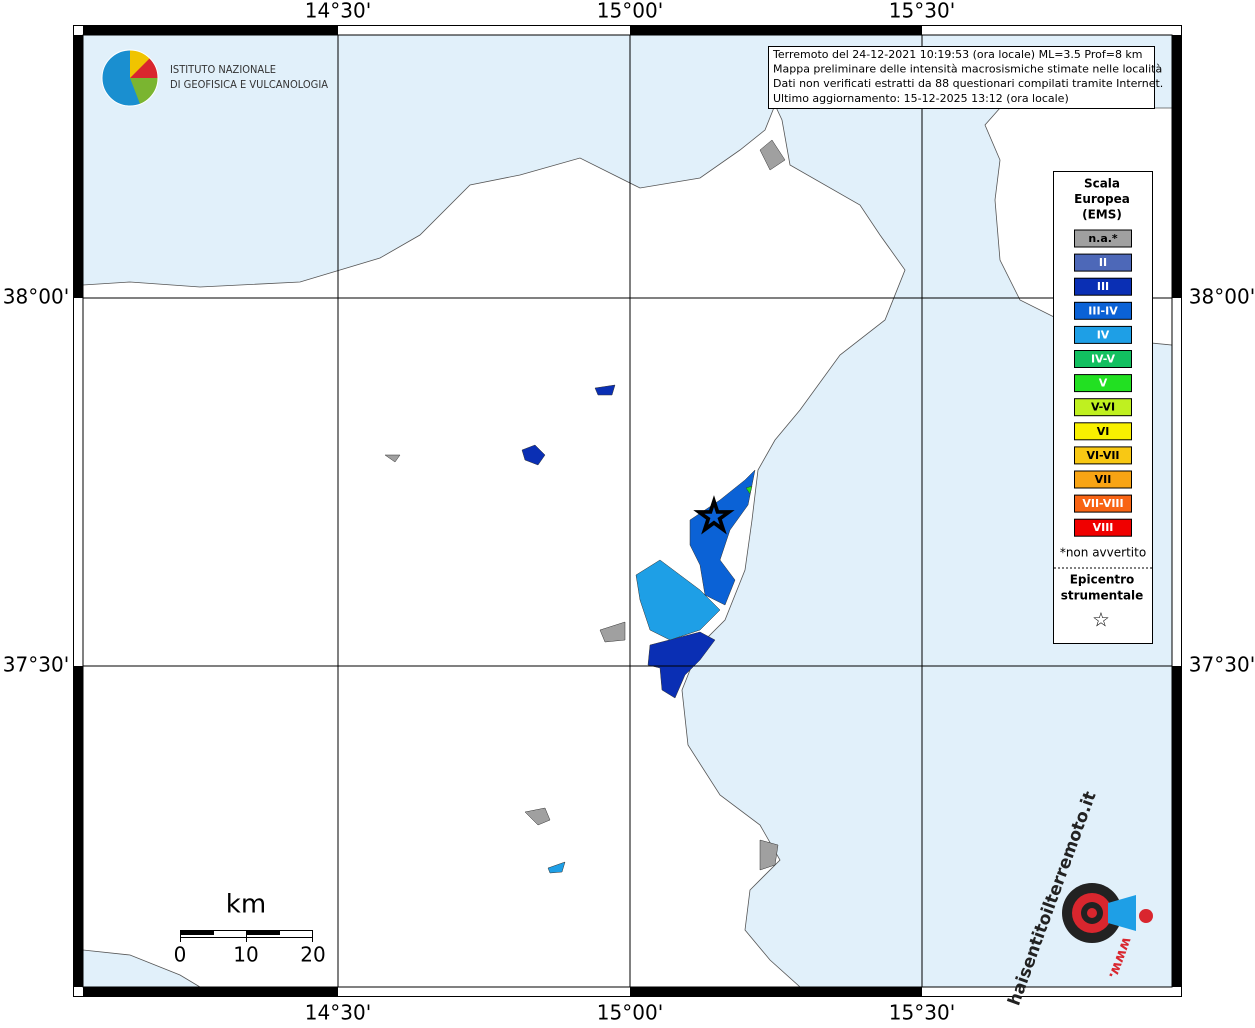  Describe the element at coordinates (1102, 215) in the screenshot. I see `legend-title: (EMS)` at that location.